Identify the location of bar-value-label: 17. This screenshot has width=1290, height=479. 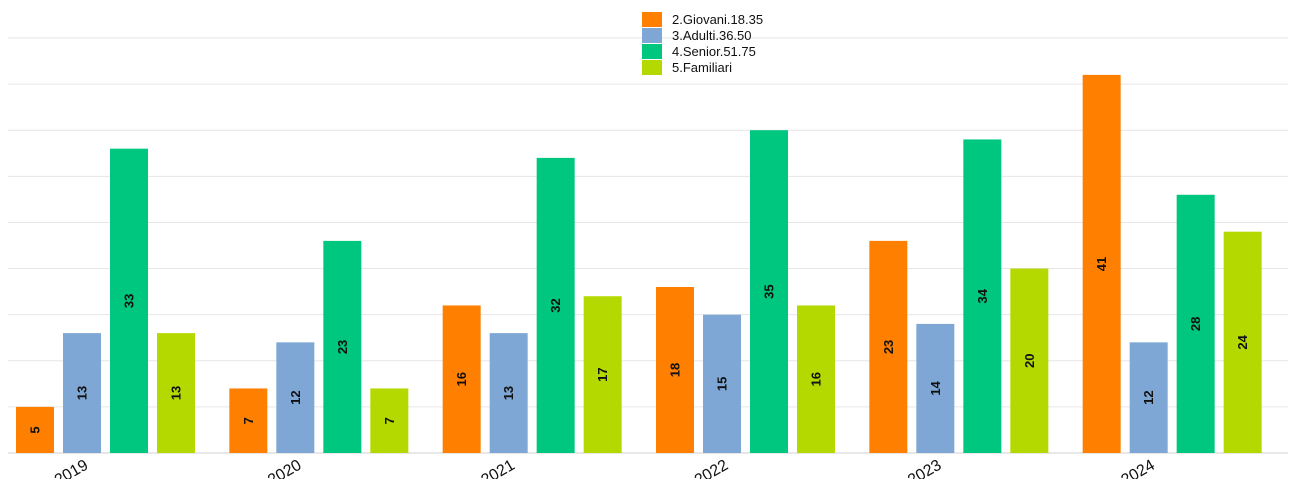
(602, 374).